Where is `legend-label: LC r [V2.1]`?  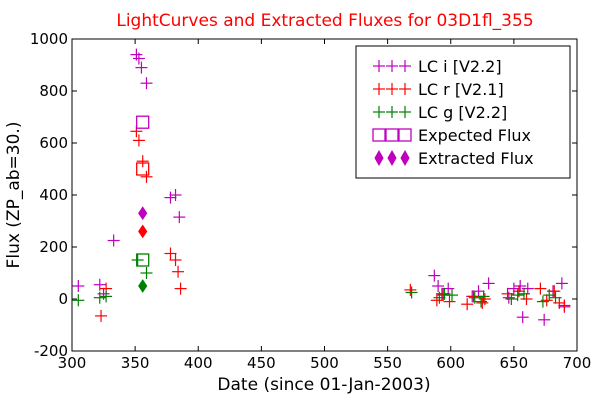 legend-label: LC r [V2.1] is located at coordinates (461, 89).